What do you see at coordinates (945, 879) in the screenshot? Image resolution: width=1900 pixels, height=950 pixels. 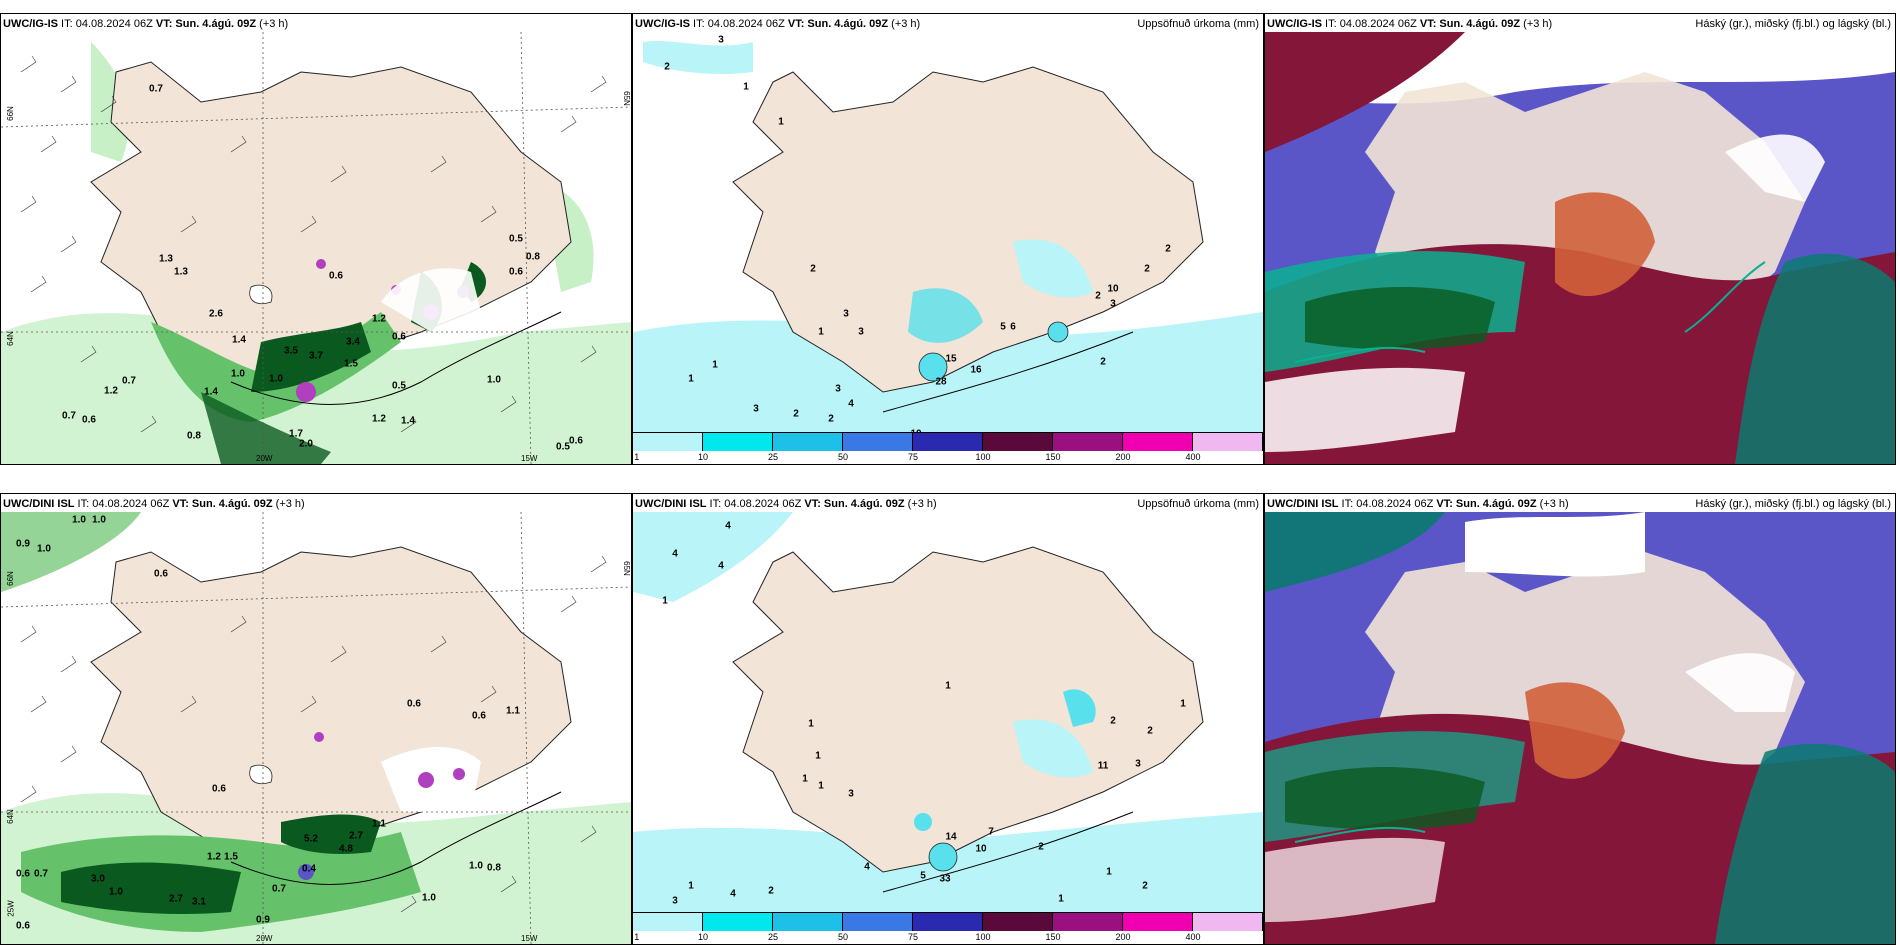 I see `precip-value: 33` at bounding box center [945, 879].